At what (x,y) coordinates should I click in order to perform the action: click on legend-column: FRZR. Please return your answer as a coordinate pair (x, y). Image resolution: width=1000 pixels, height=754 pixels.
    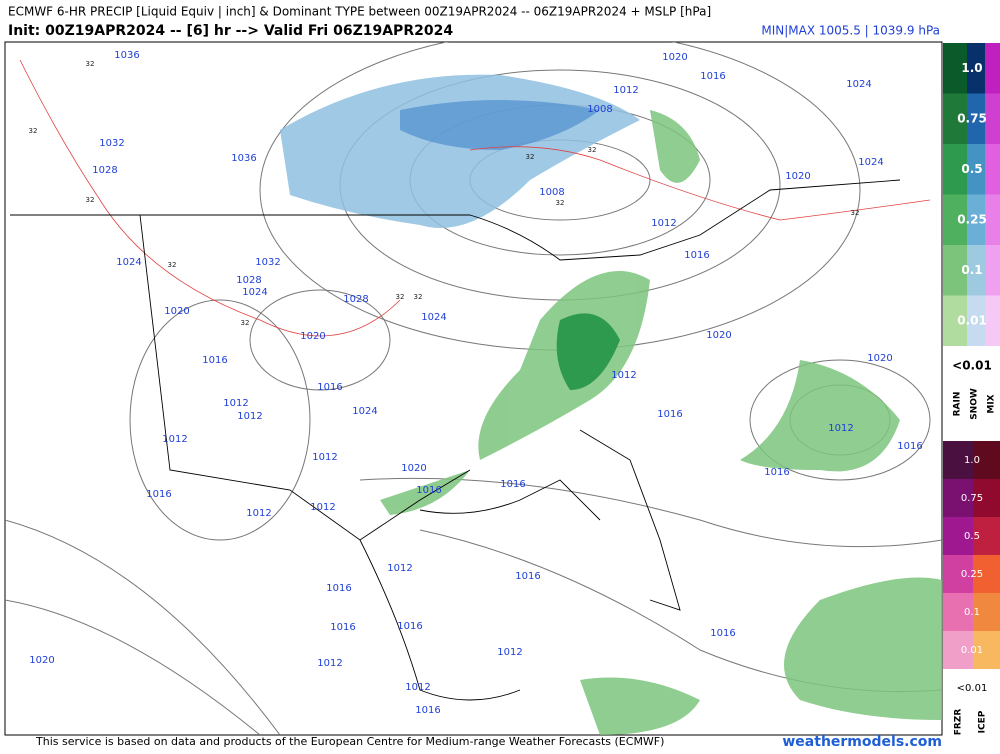
    Looking at the image, I should click on (959, 722).